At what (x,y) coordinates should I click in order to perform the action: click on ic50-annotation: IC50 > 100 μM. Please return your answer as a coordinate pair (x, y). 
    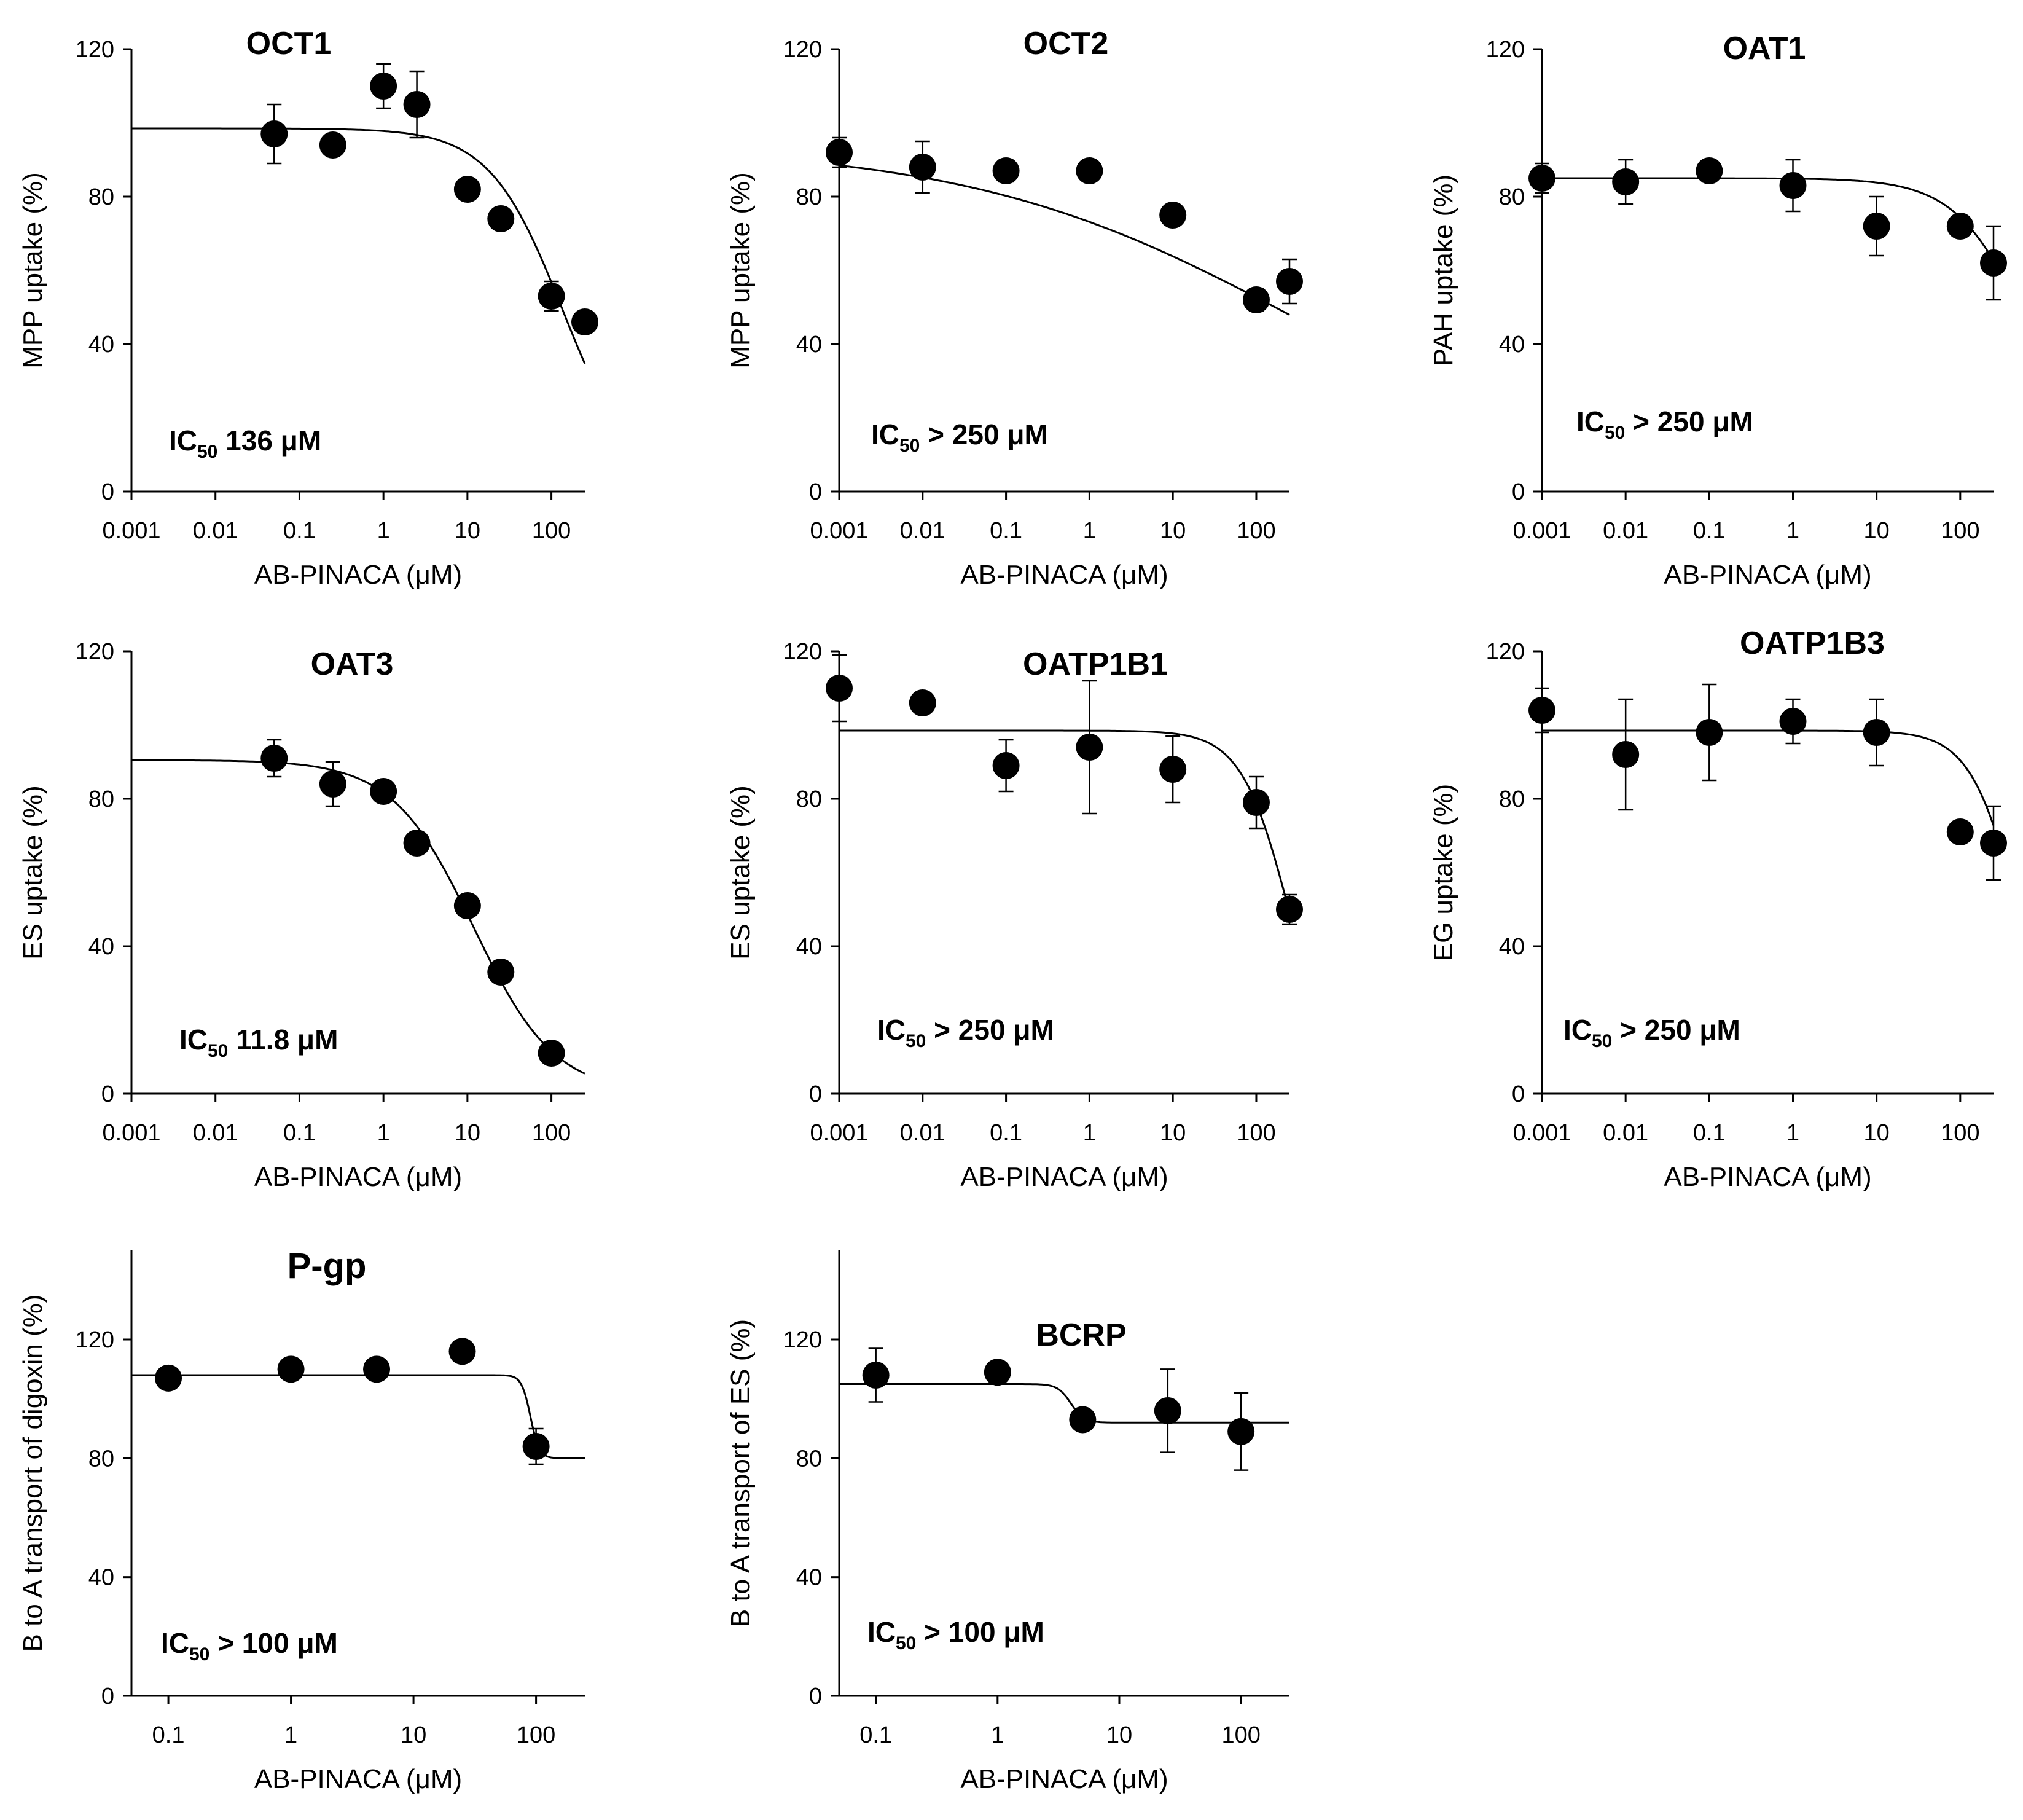
    Looking at the image, I should click on (249, 1646).